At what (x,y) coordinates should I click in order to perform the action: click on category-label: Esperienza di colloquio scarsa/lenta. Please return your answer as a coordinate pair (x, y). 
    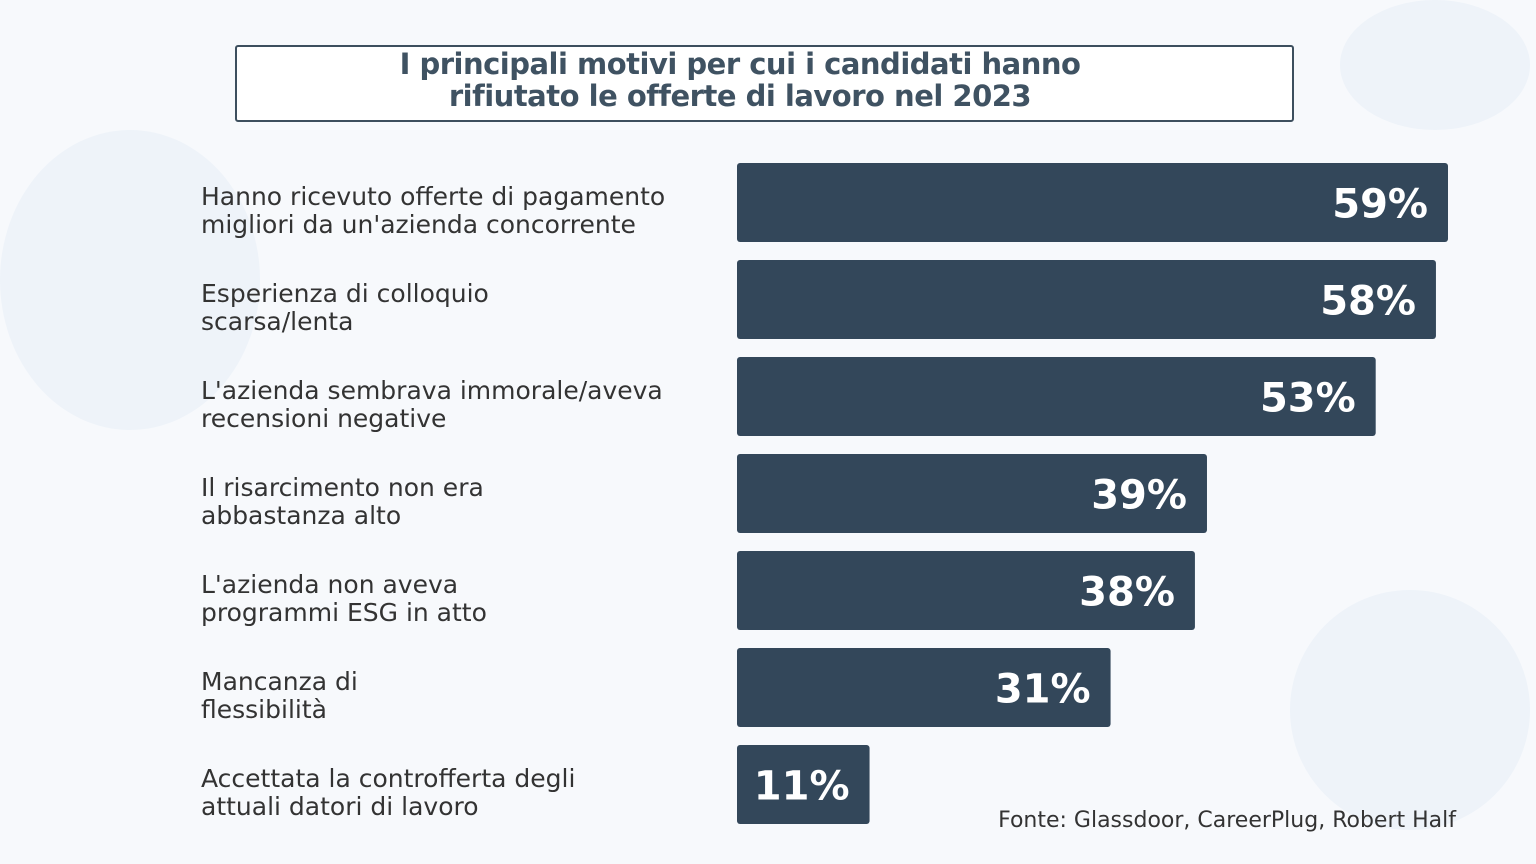
    Looking at the image, I should click on (466, 308).